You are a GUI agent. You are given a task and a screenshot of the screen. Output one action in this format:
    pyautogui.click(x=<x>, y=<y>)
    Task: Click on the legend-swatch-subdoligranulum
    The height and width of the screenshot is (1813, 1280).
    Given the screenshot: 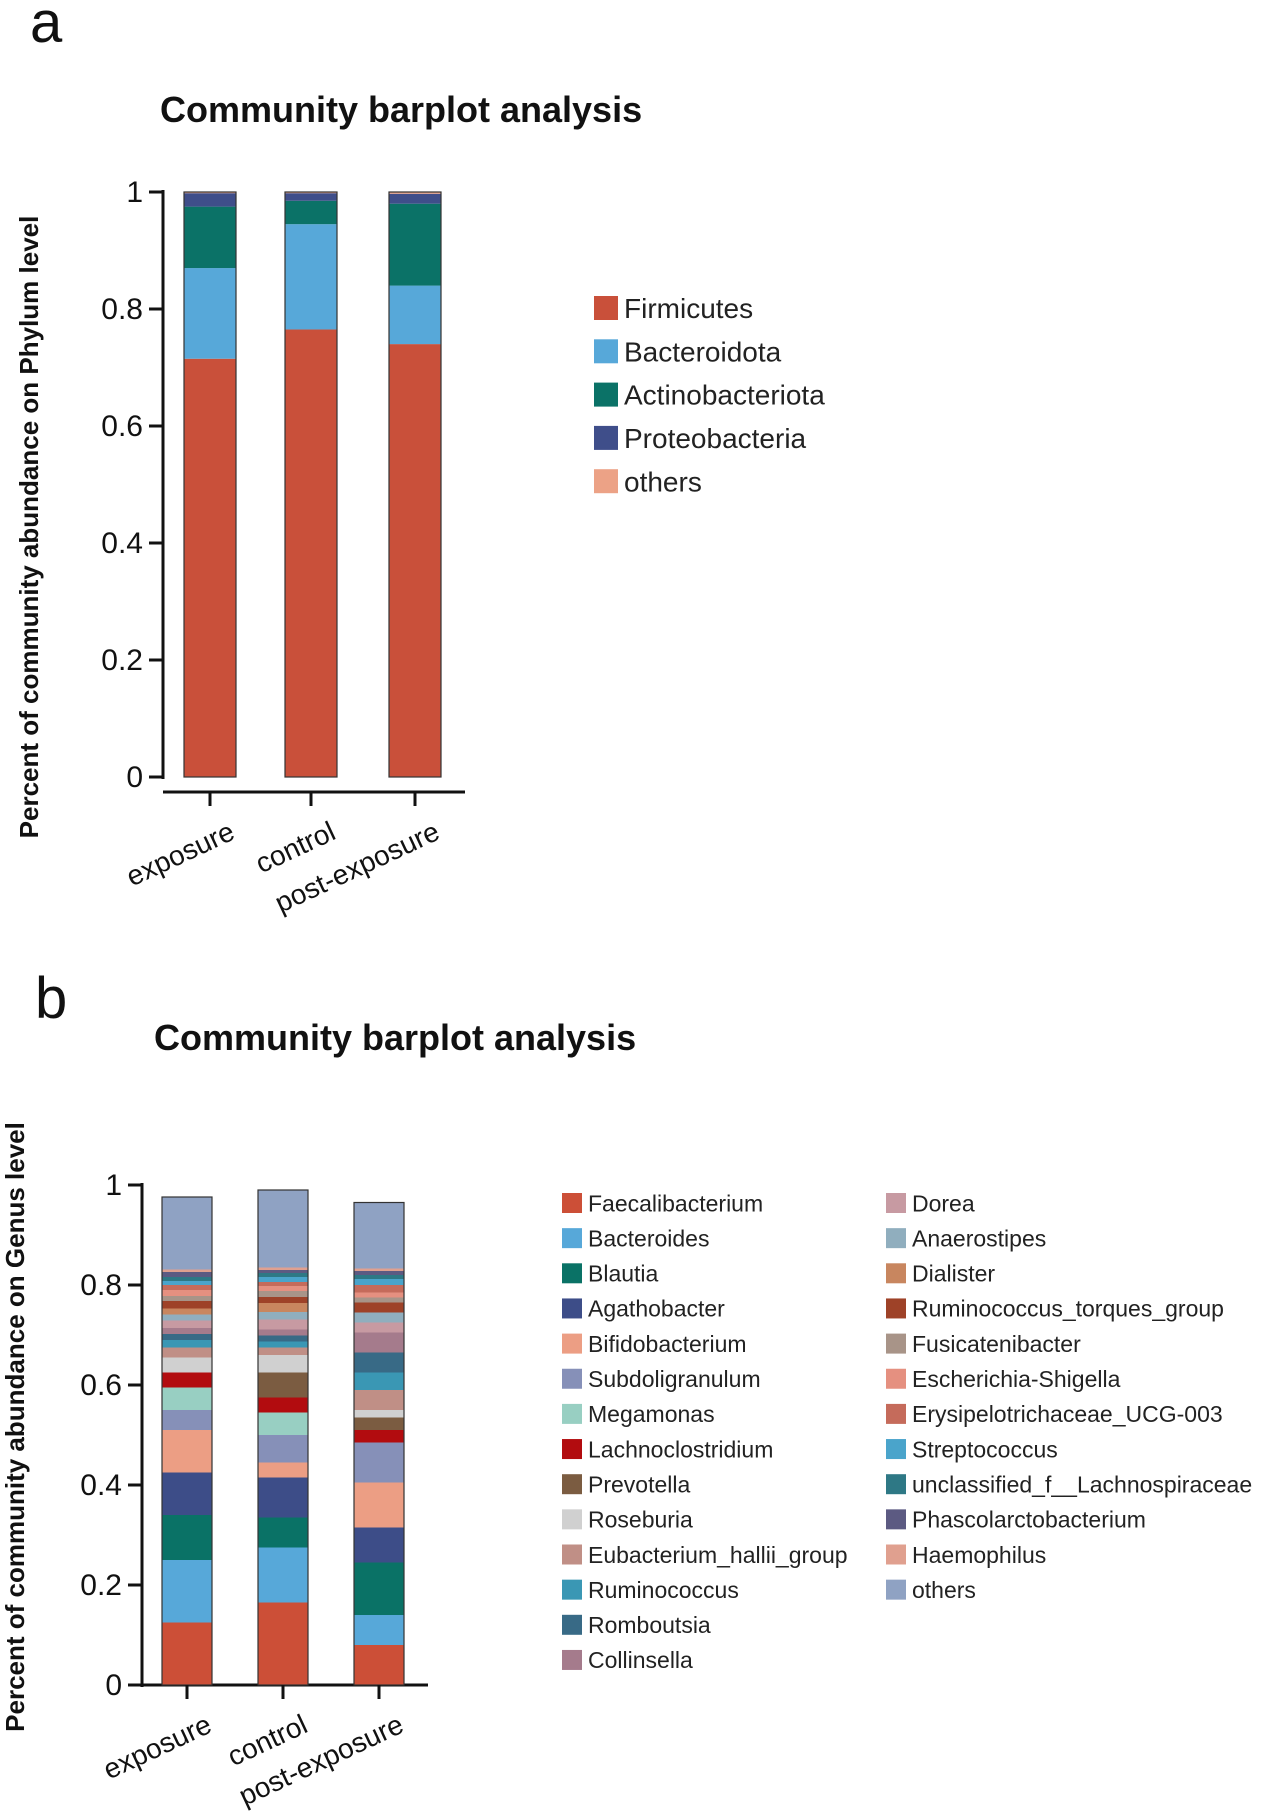 What is the action you would take?
    pyautogui.click(x=572, y=1378)
    